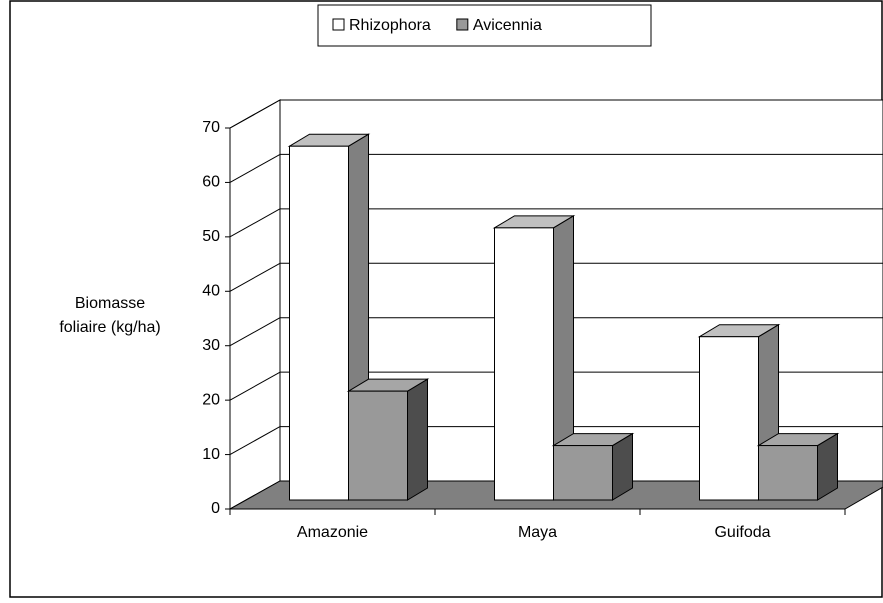 The height and width of the screenshot is (603, 883). I want to click on y-tick-label: 50, so click(211, 236).